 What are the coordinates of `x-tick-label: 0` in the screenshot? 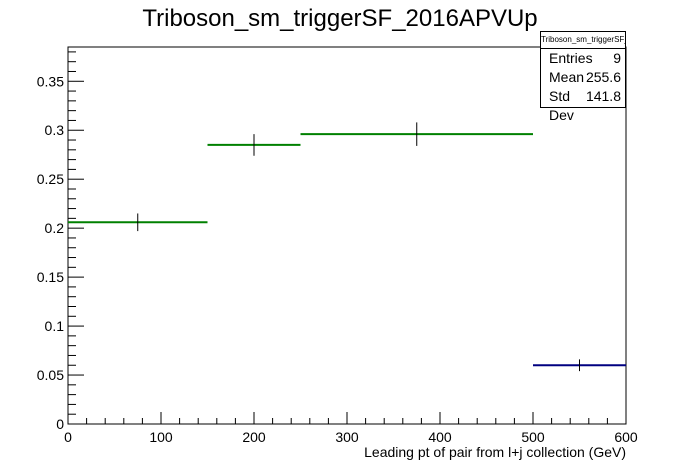 It's located at (68, 437).